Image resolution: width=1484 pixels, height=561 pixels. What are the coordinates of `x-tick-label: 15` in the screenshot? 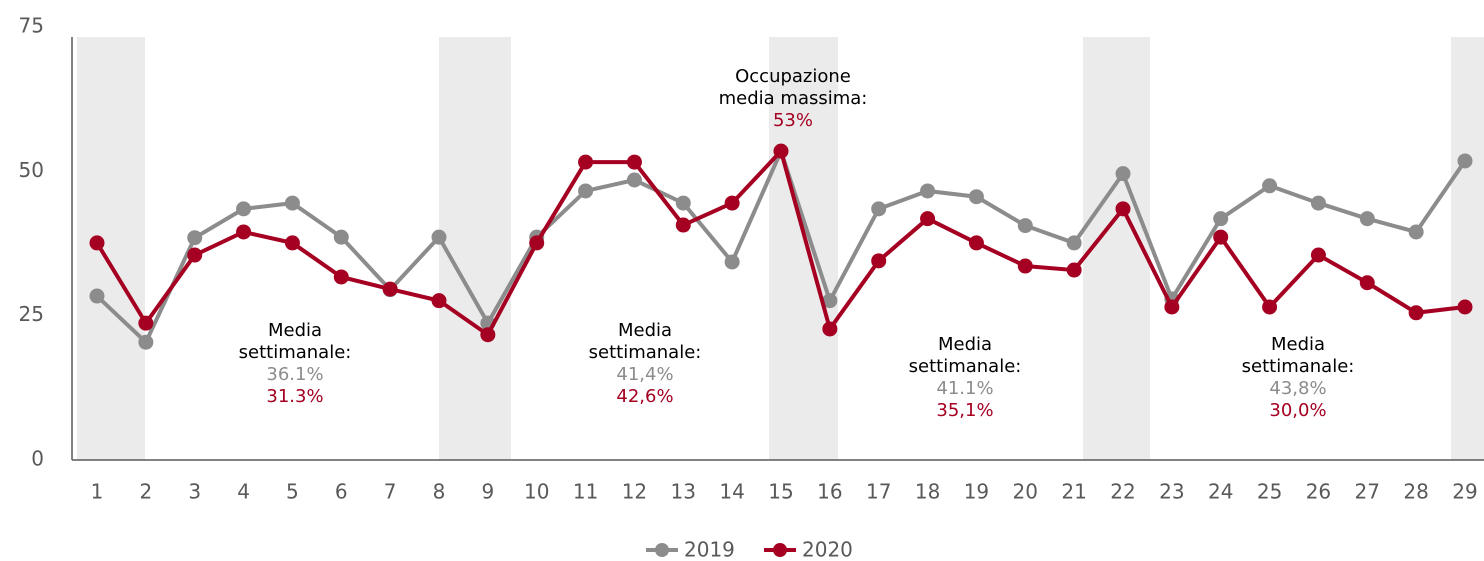 It's located at (780, 492).